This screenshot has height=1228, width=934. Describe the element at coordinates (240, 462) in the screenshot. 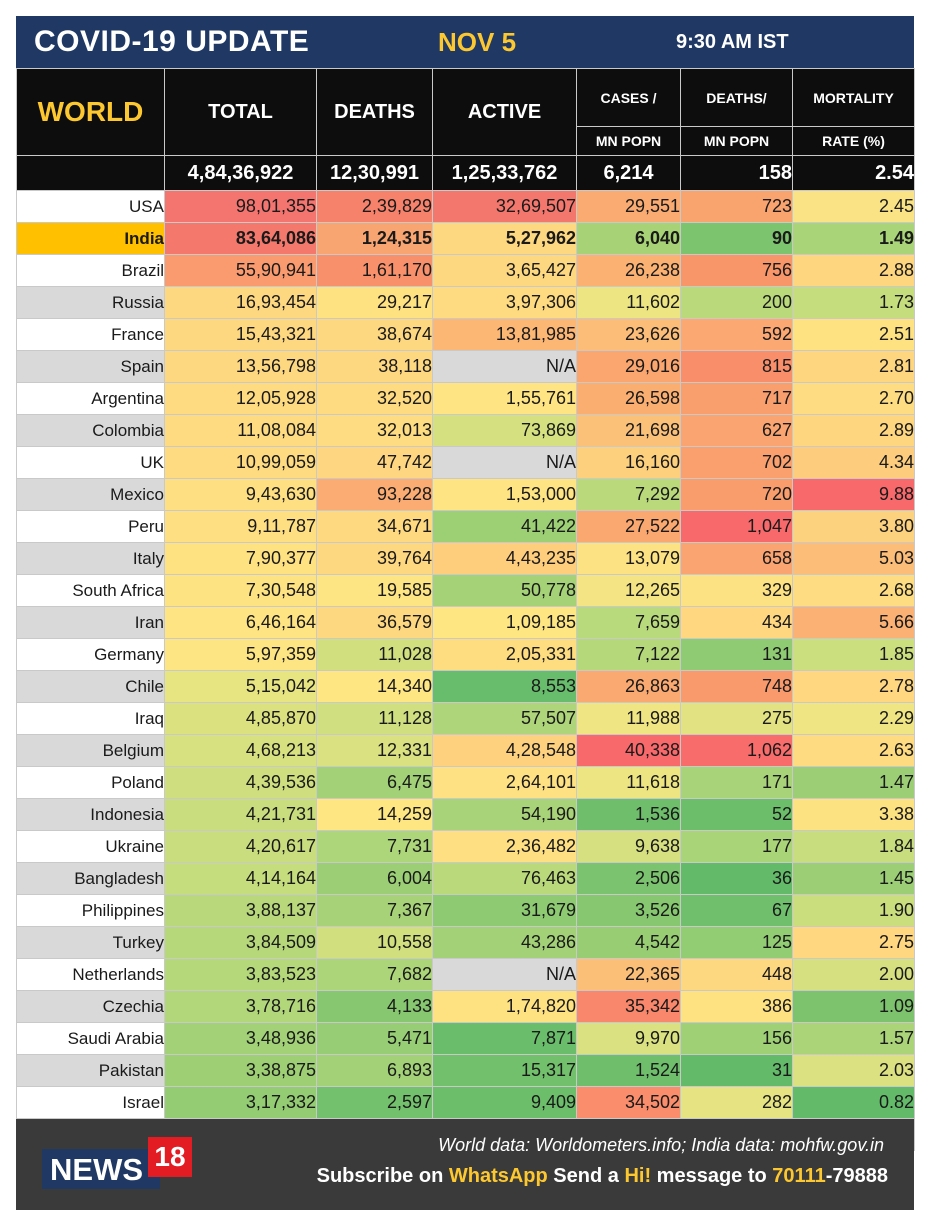

I see `total-cell: 10,99,059` at that location.